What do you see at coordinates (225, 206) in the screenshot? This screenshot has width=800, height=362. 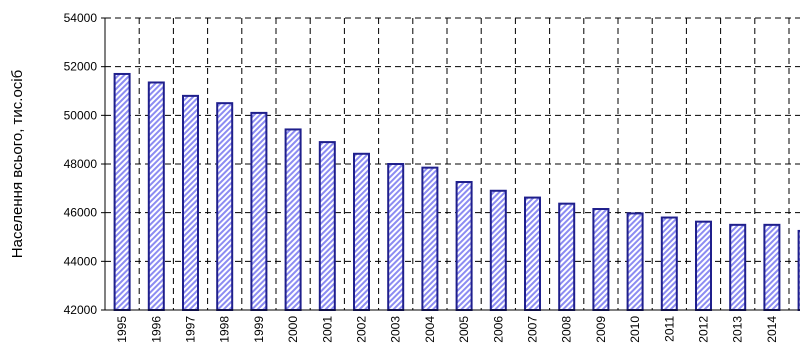 I see `bar-1998` at bounding box center [225, 206].